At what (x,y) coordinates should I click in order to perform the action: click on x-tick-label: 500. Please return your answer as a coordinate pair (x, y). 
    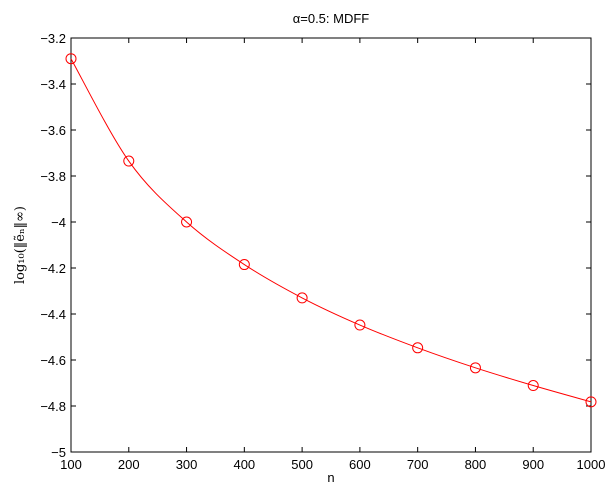
    Looking at the image, I should click on (302, 464).